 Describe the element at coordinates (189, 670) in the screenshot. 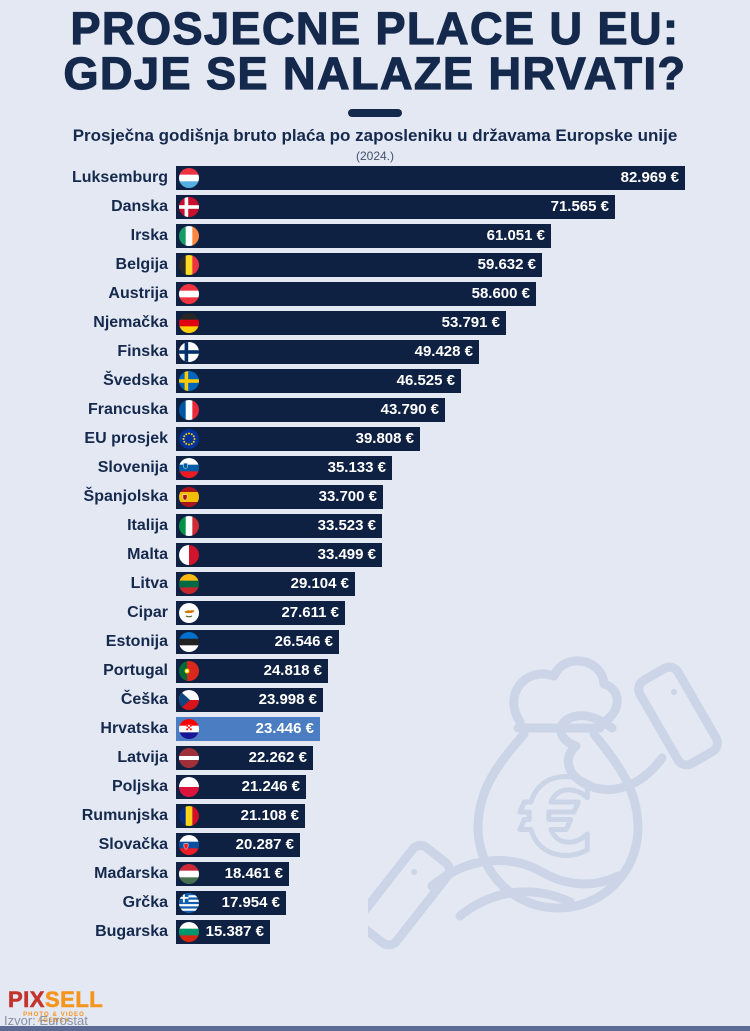

I see `flag-icon-portugal` at that location.